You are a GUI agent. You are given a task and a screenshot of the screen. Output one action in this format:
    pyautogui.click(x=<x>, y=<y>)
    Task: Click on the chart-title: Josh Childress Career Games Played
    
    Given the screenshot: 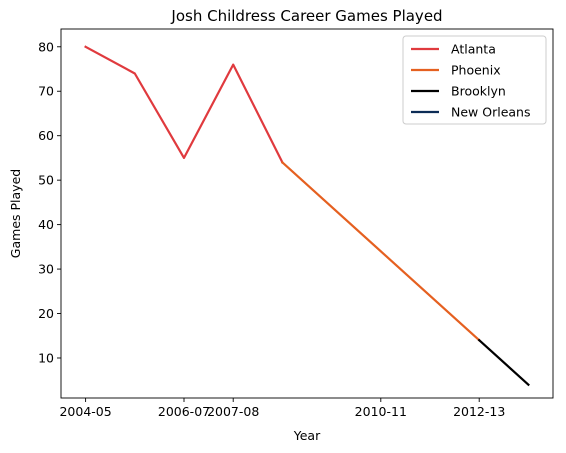 What is the action you would take?
    pyautogui.click(x=306, y=16)
    